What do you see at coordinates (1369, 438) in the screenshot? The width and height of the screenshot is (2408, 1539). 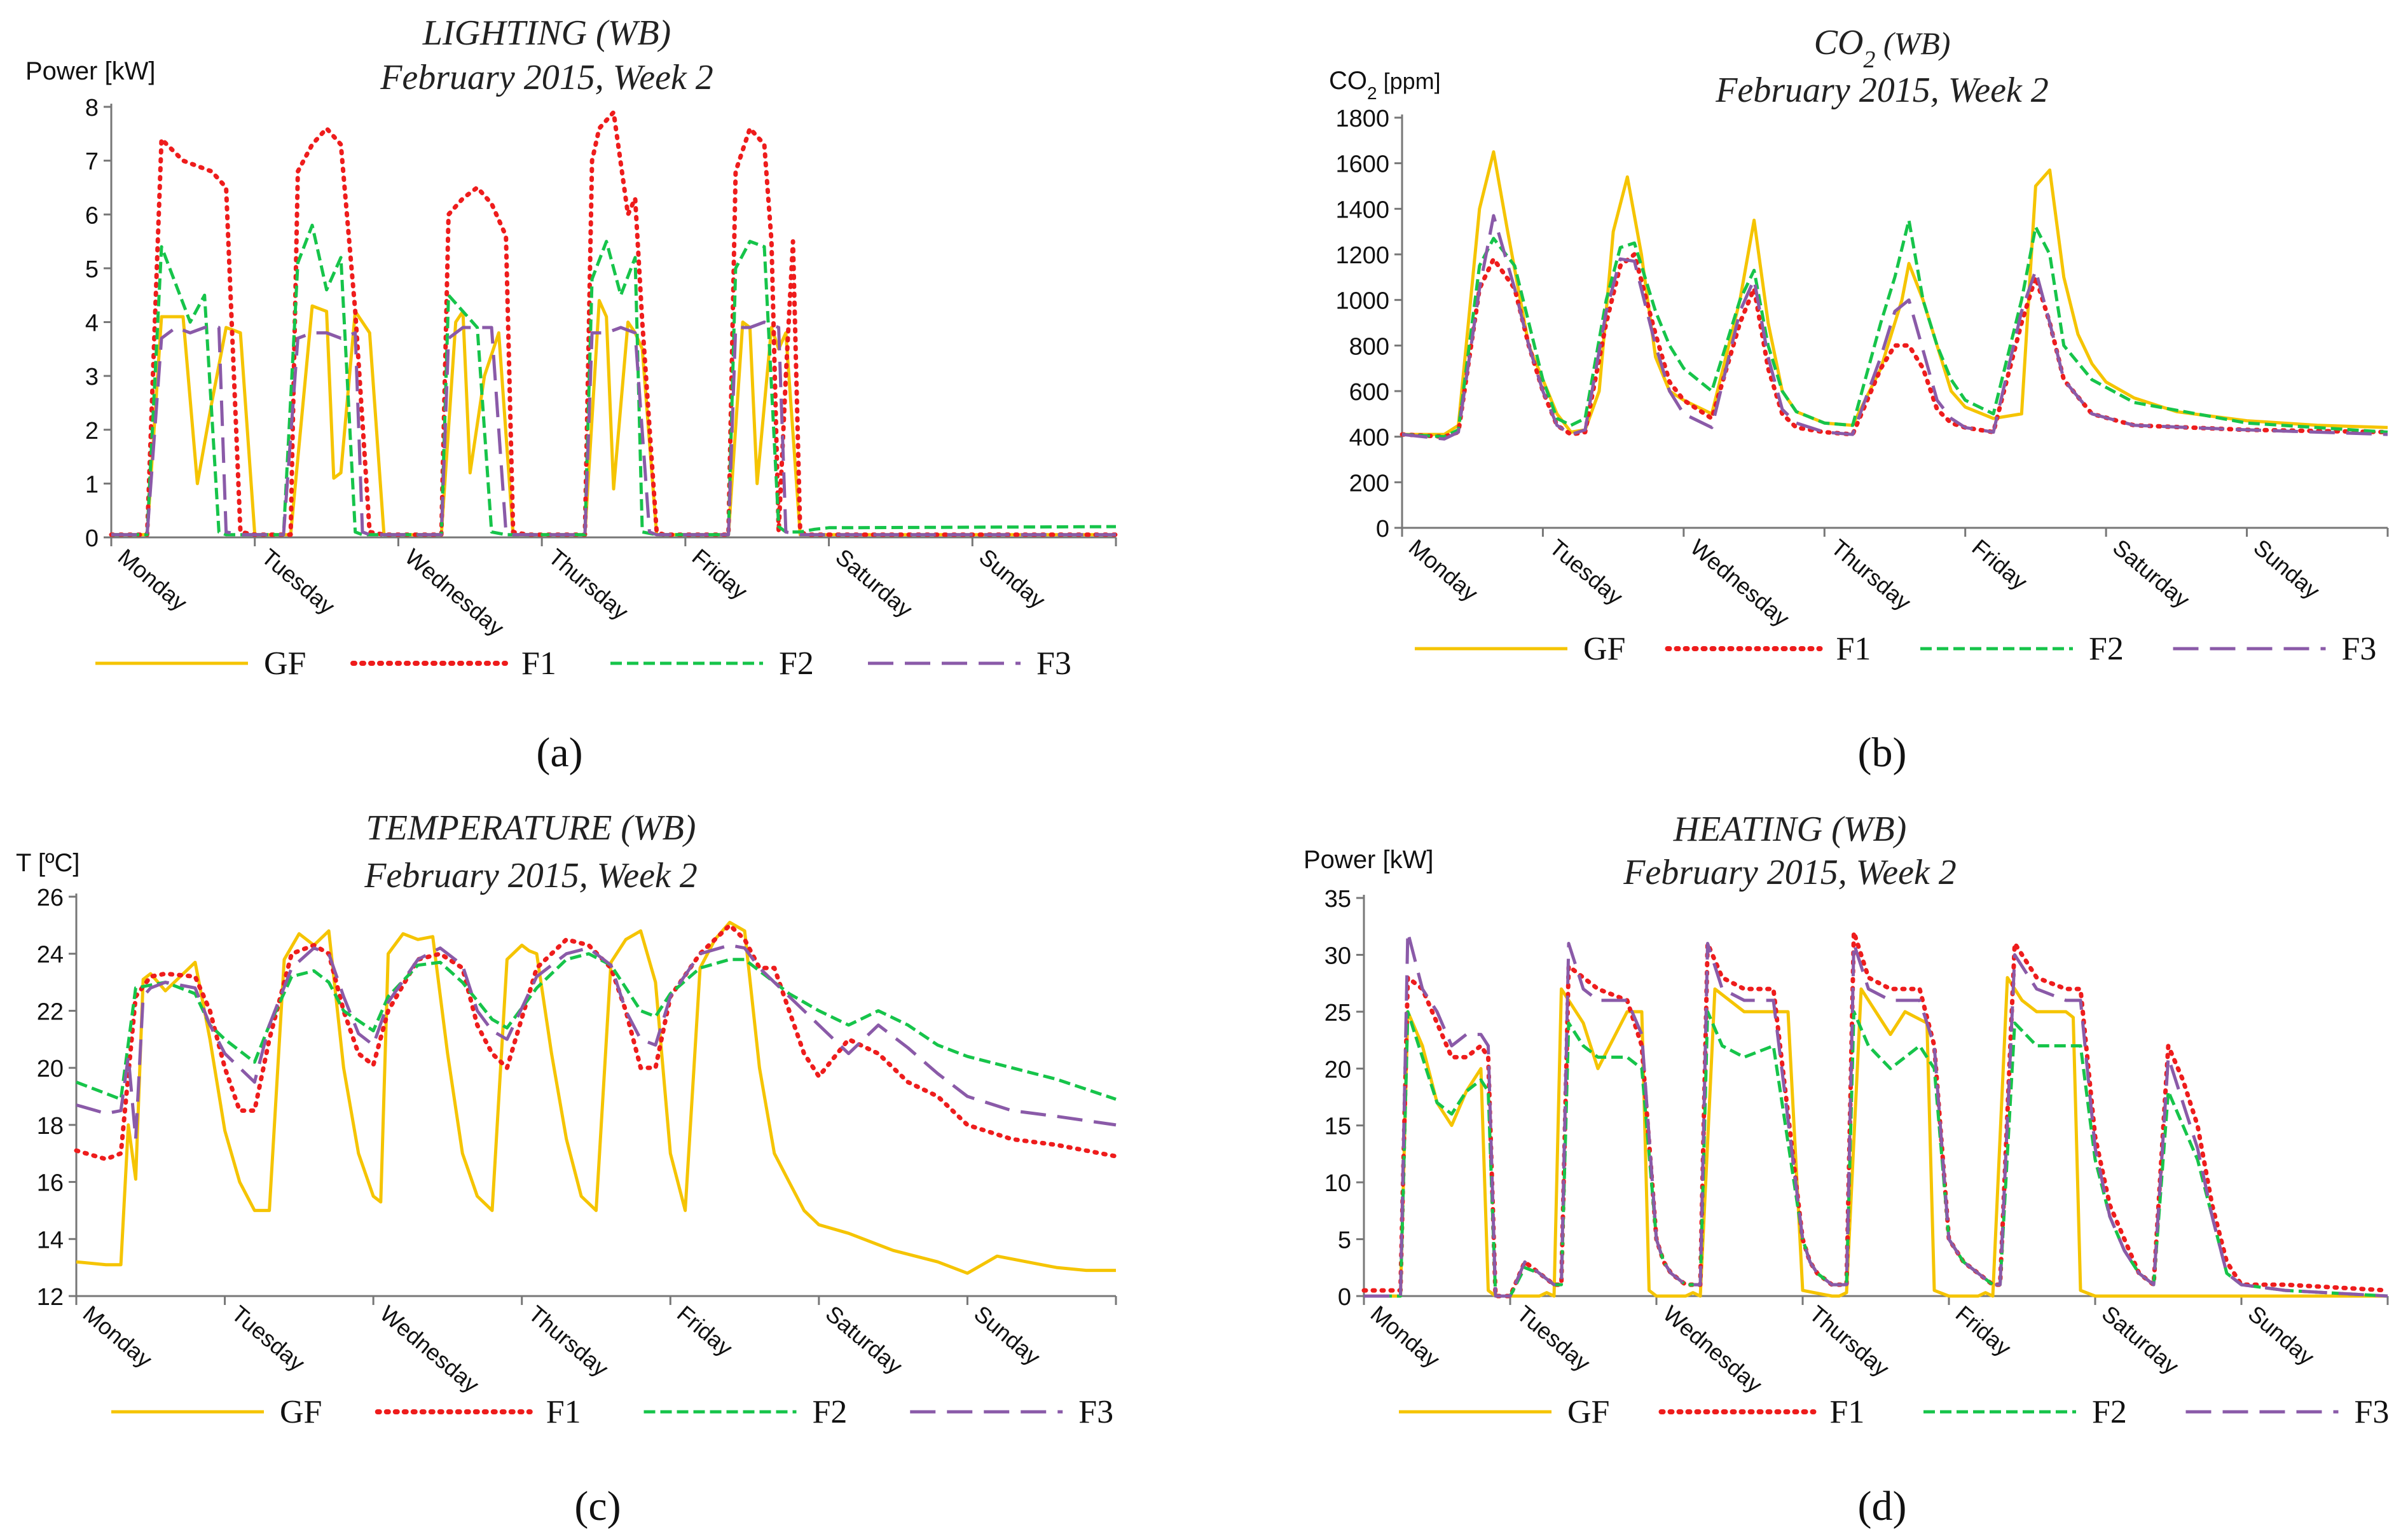 I see `y-tick-label: 400` at bounding box center [1369, 438].